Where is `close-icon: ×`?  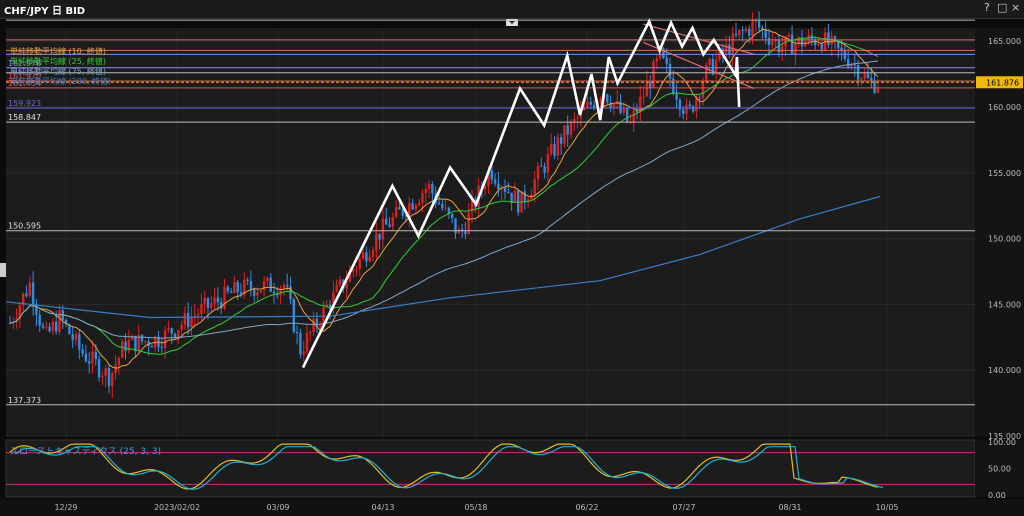
close-icon: × is located at coordinates (1016, 7).